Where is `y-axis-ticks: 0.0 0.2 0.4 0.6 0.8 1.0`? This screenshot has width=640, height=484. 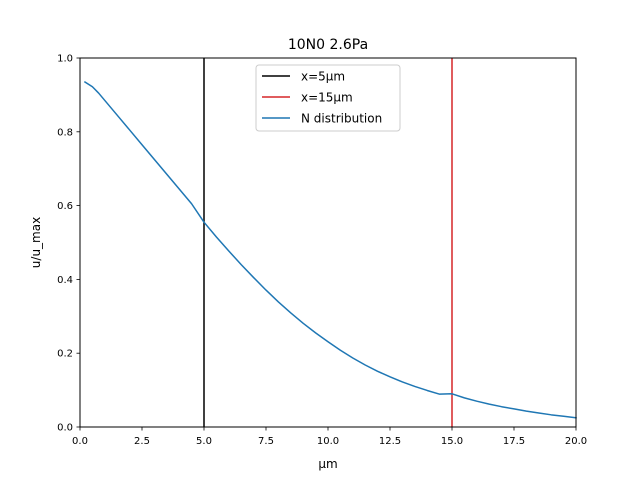 y-axis-ticks: 0.0 0.2 0.4 0.6 0.8 1.0 is located at coordinates (68, 244).